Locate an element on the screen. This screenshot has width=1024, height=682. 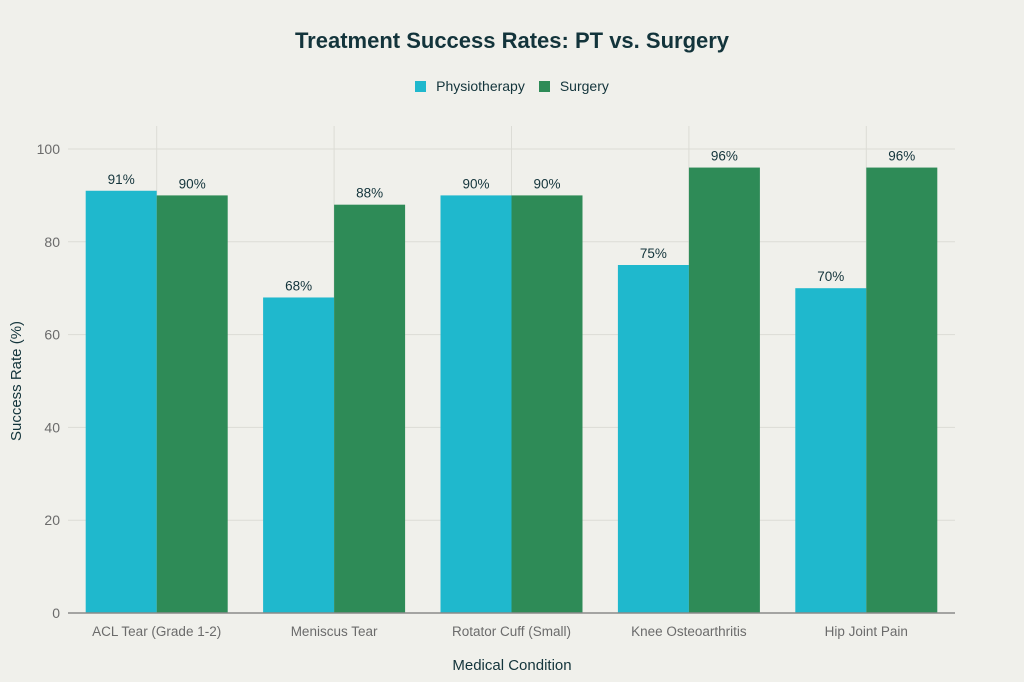
data-label-surgery-3: 96% is located at coordinates (724, 156).